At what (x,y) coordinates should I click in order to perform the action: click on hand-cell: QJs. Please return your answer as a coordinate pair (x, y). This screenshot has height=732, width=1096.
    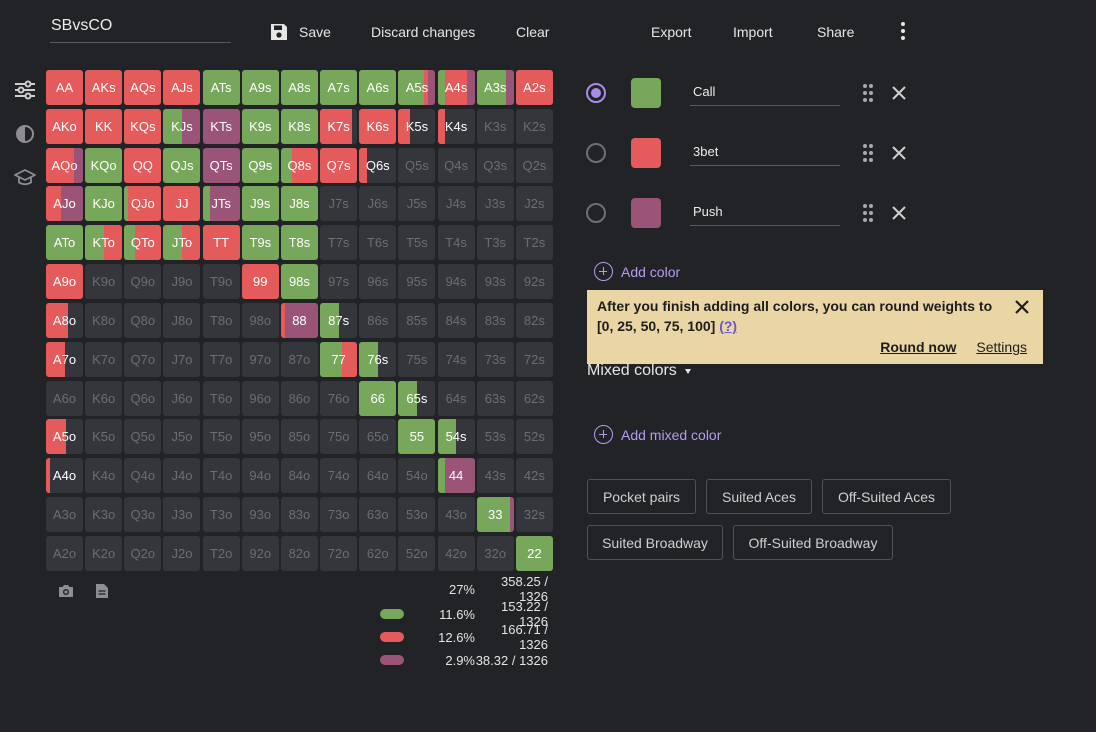
    Looking at the image, I should click on (182, 165).